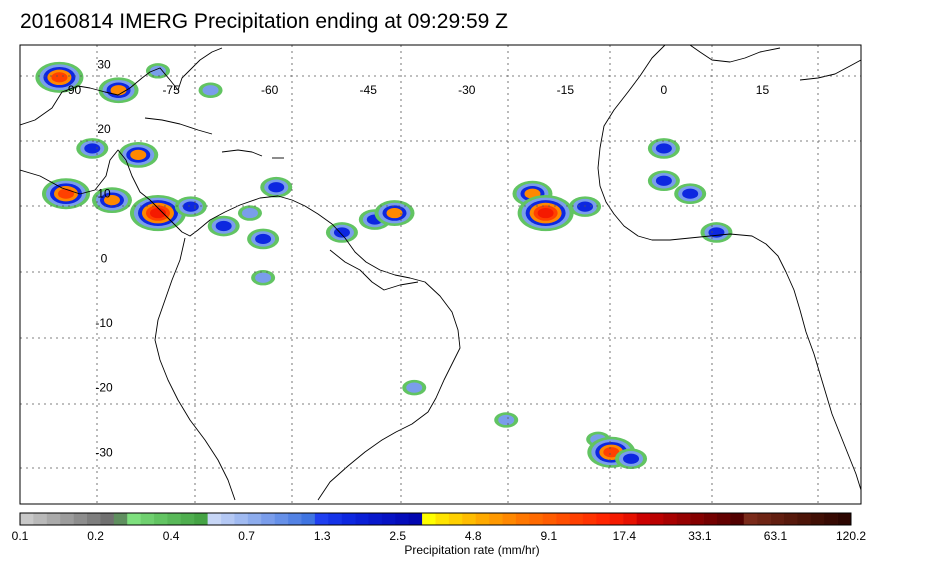 This screenshot has width=944, height=571. I want to click on latitude-labels: 30 20 10 0 -10 -20 -30, so click(104, 258).